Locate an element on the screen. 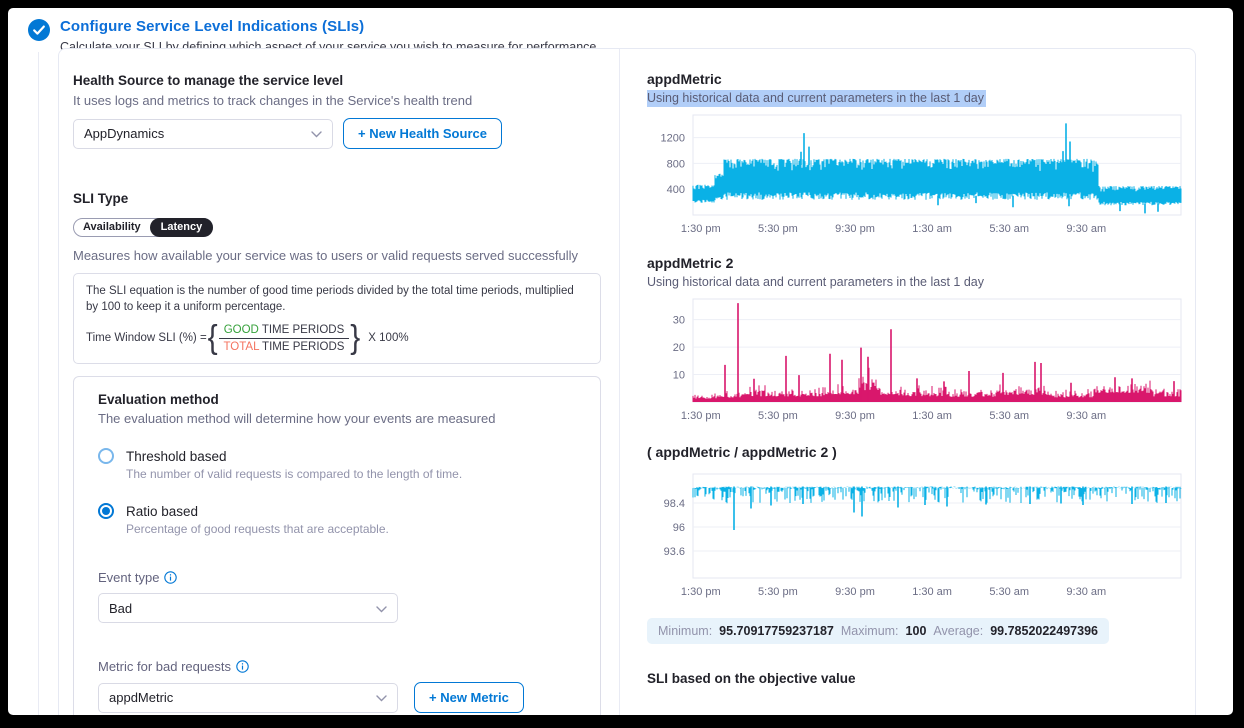  ratio-based-radio: Ratio based is located at coordinates (337, 511).